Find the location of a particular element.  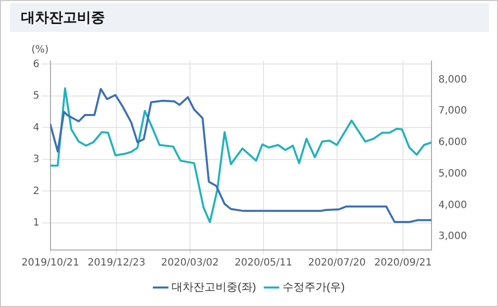

x-tick-label: 2020/05/11 is located at coordinates (263, 263).